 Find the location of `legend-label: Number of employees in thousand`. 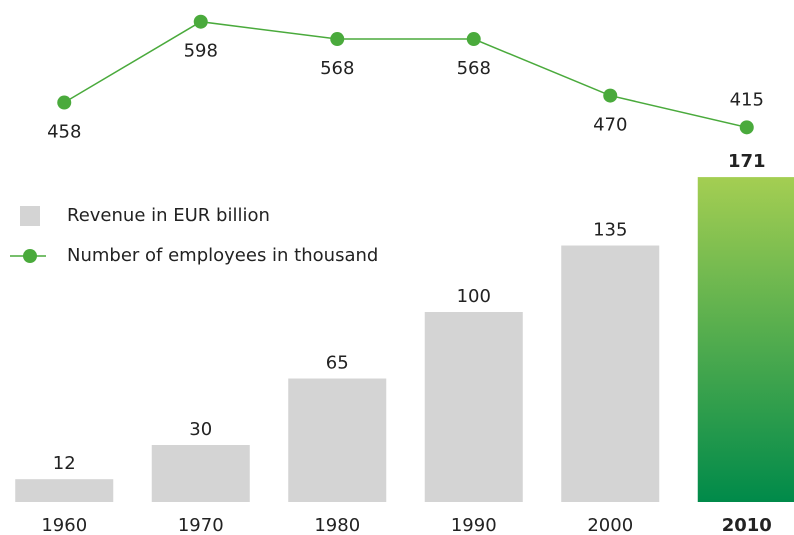

legend-label: Number of employees in thousand is located at coordinates (222, 255).